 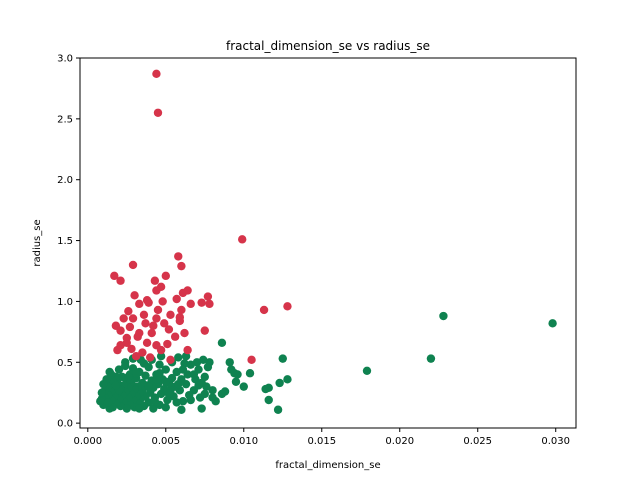 What do you see at coordinates (65, 424) in the screenshot?
I see `y-tick-label: 0.0` at bounding box center [65, 424].